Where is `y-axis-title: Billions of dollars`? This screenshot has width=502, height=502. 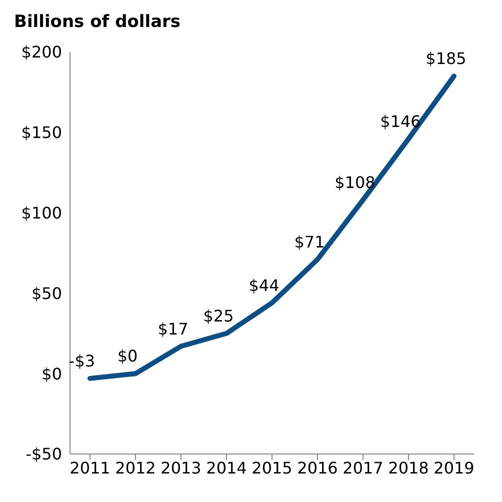 y-axis-title: Billions of dollars is located at coordinates (97, 22).